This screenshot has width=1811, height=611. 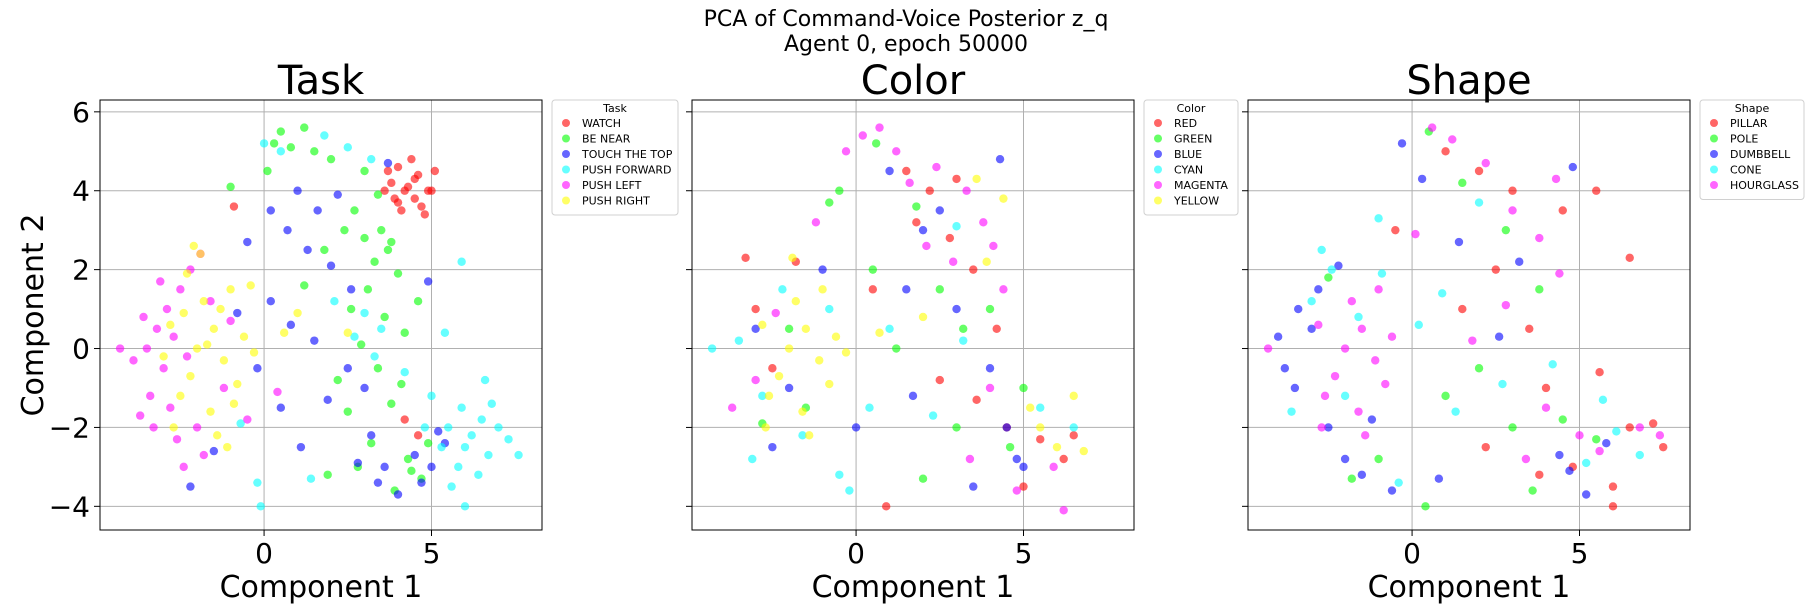 I want to click on y-tick-label: 0, so click(x=81, y=349).